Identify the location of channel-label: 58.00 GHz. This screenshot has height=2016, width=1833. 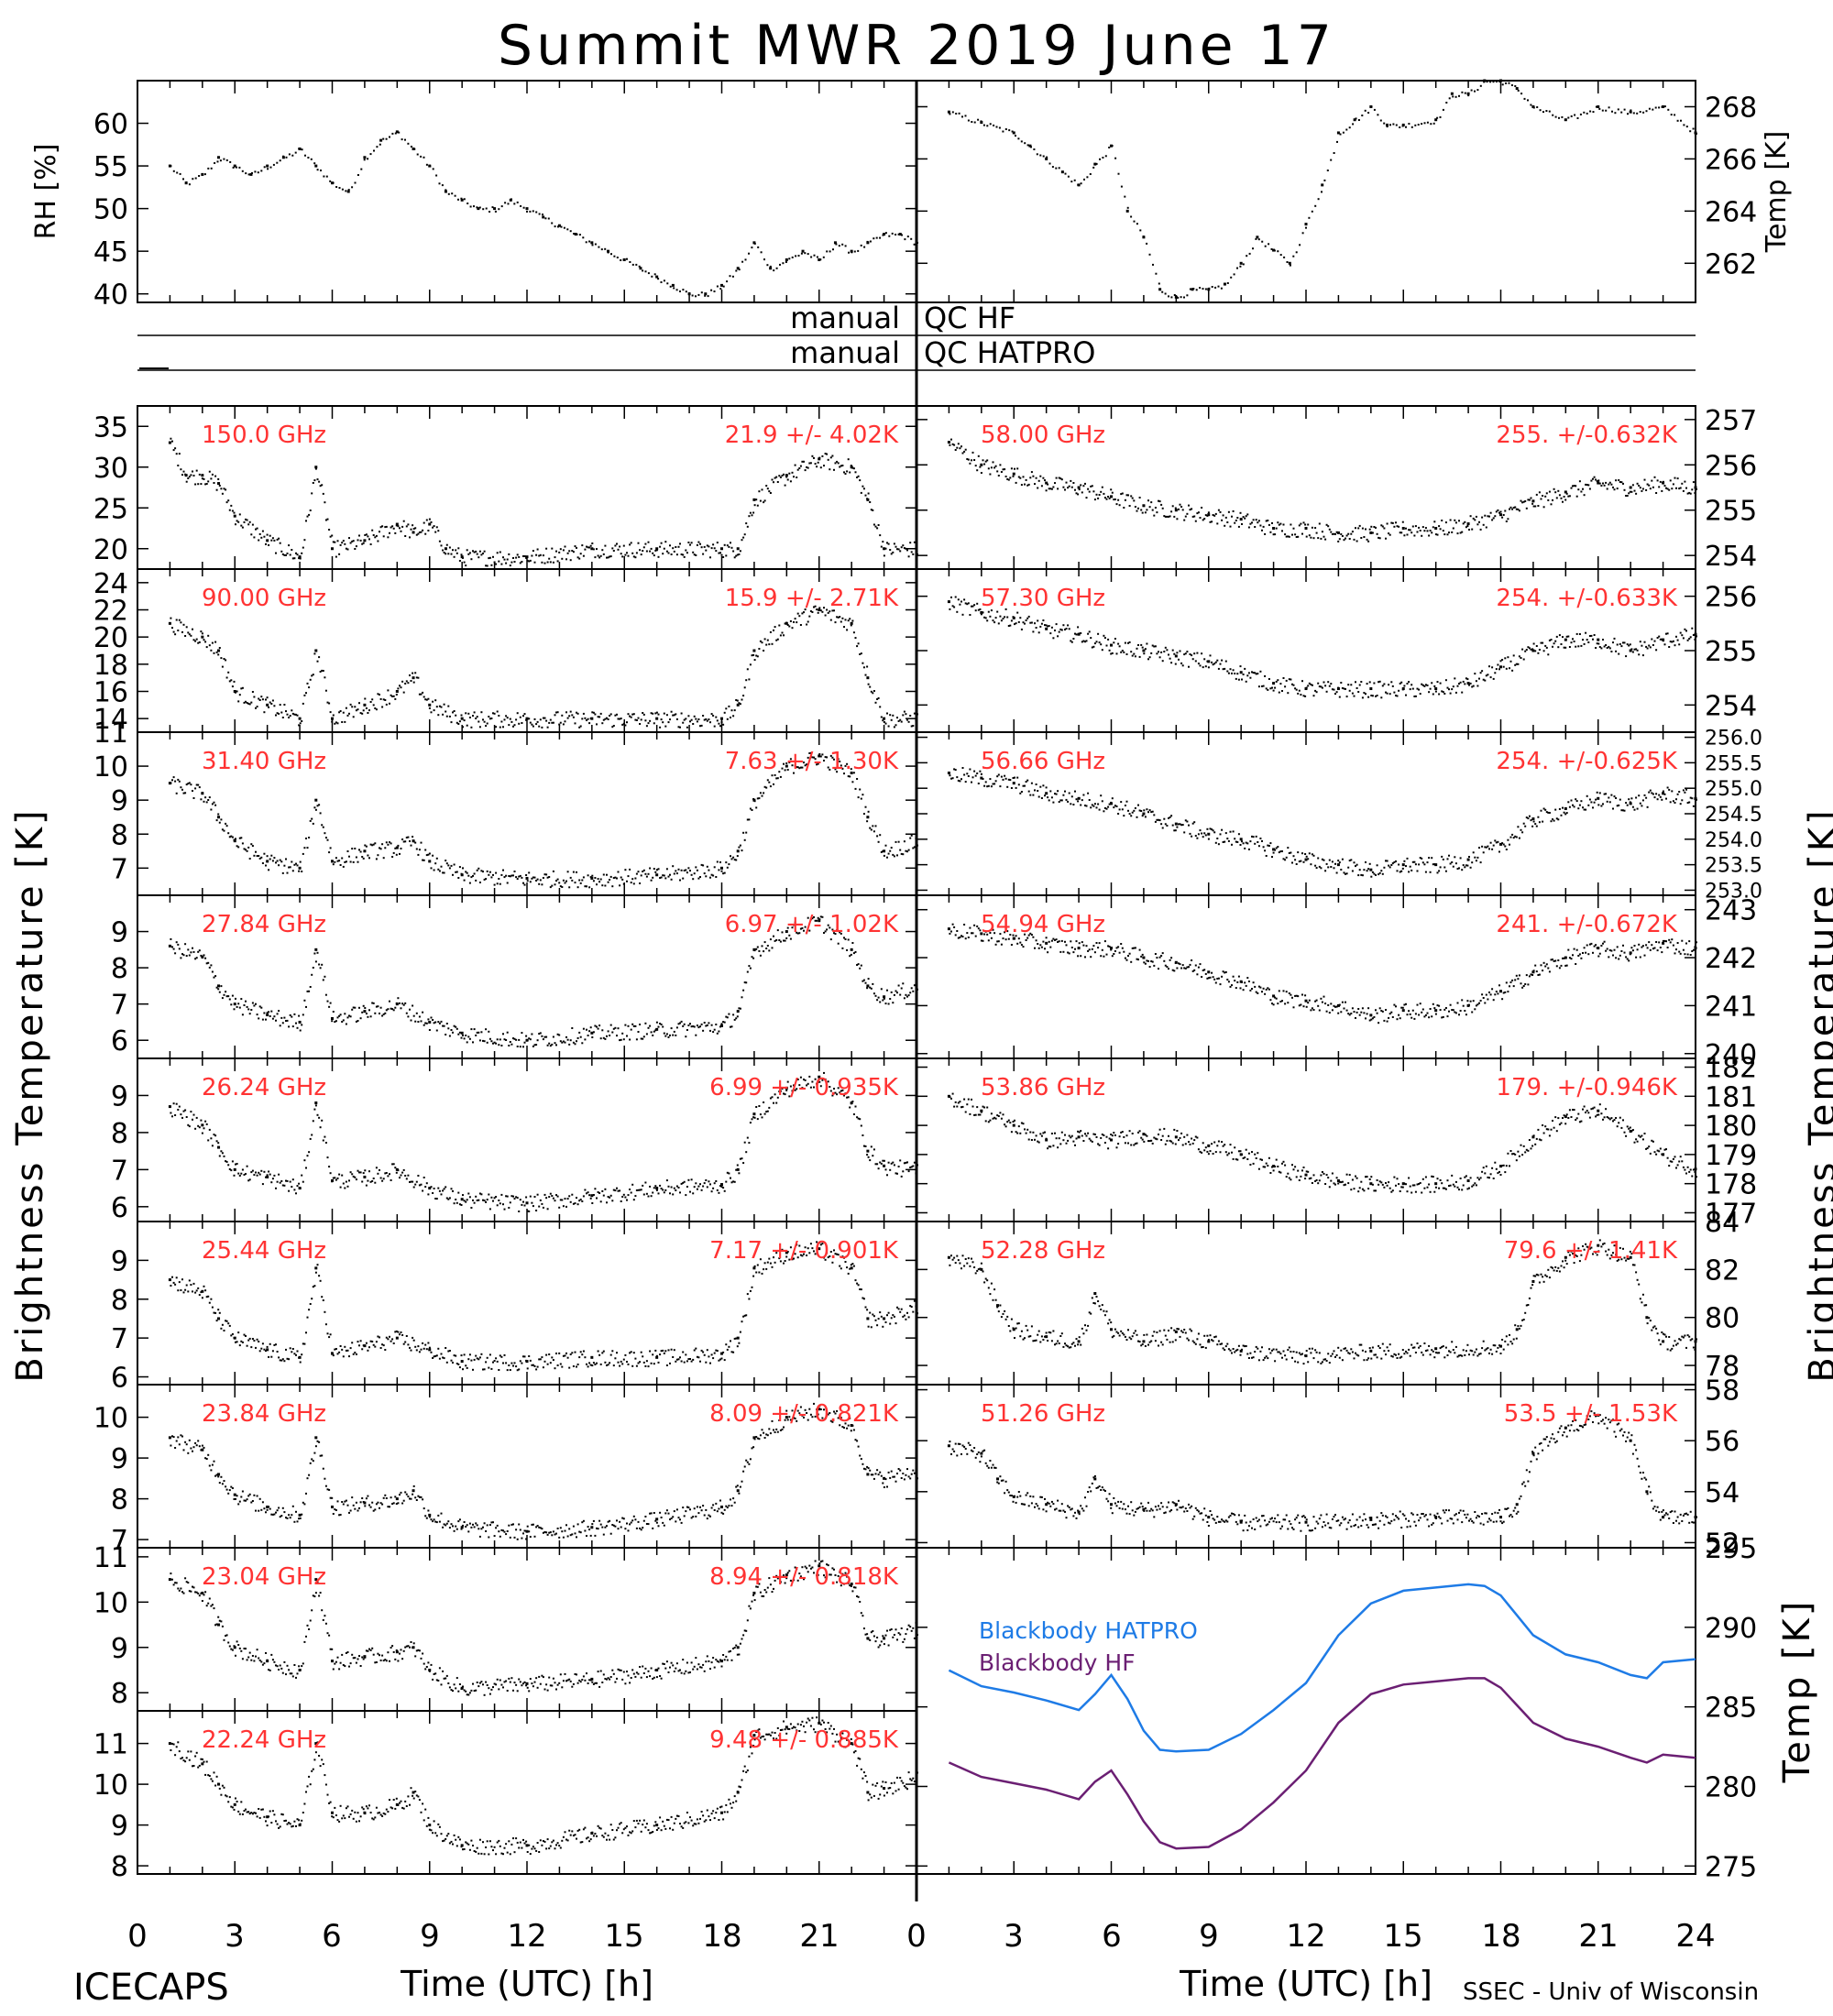
(1043, 435).